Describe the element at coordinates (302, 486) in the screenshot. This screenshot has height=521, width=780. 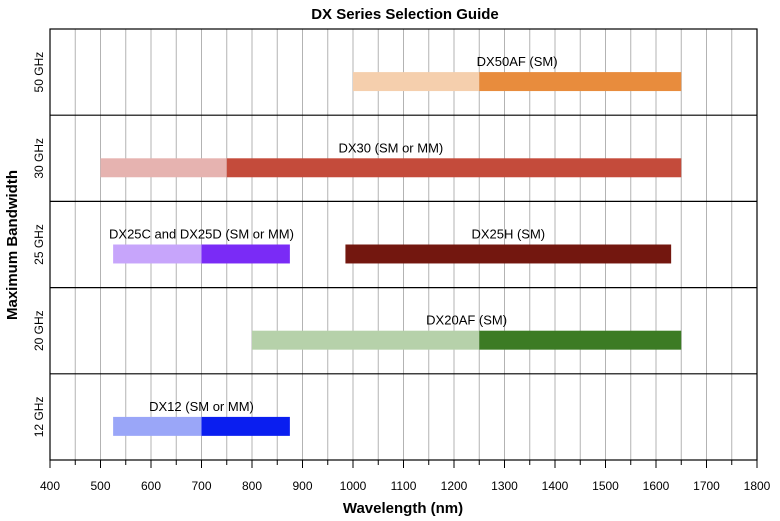
I see `x-tick-label: 900` at that location.